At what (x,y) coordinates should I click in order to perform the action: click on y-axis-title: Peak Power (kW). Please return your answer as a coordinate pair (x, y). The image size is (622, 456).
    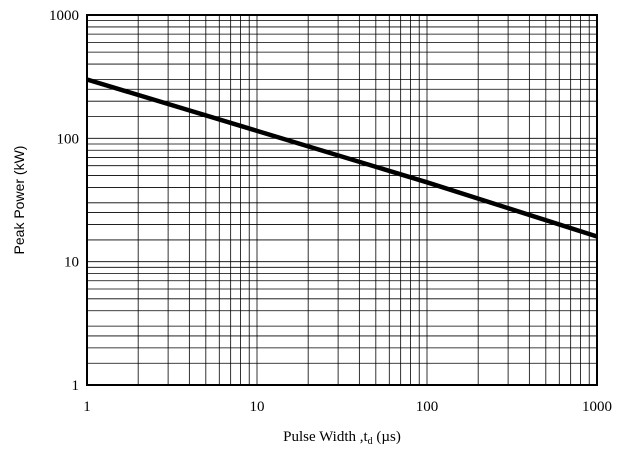
    Looking at the image, I should click on (19, 200).